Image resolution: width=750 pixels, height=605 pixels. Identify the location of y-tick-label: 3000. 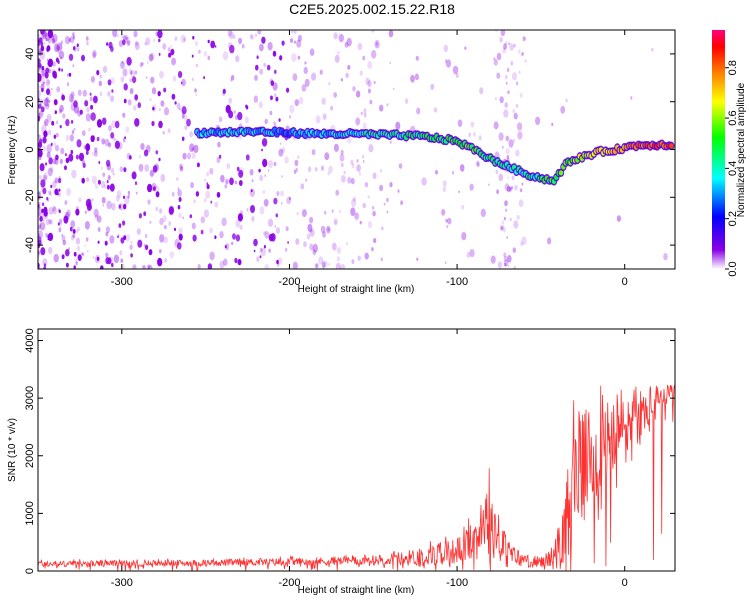
(30, 398).